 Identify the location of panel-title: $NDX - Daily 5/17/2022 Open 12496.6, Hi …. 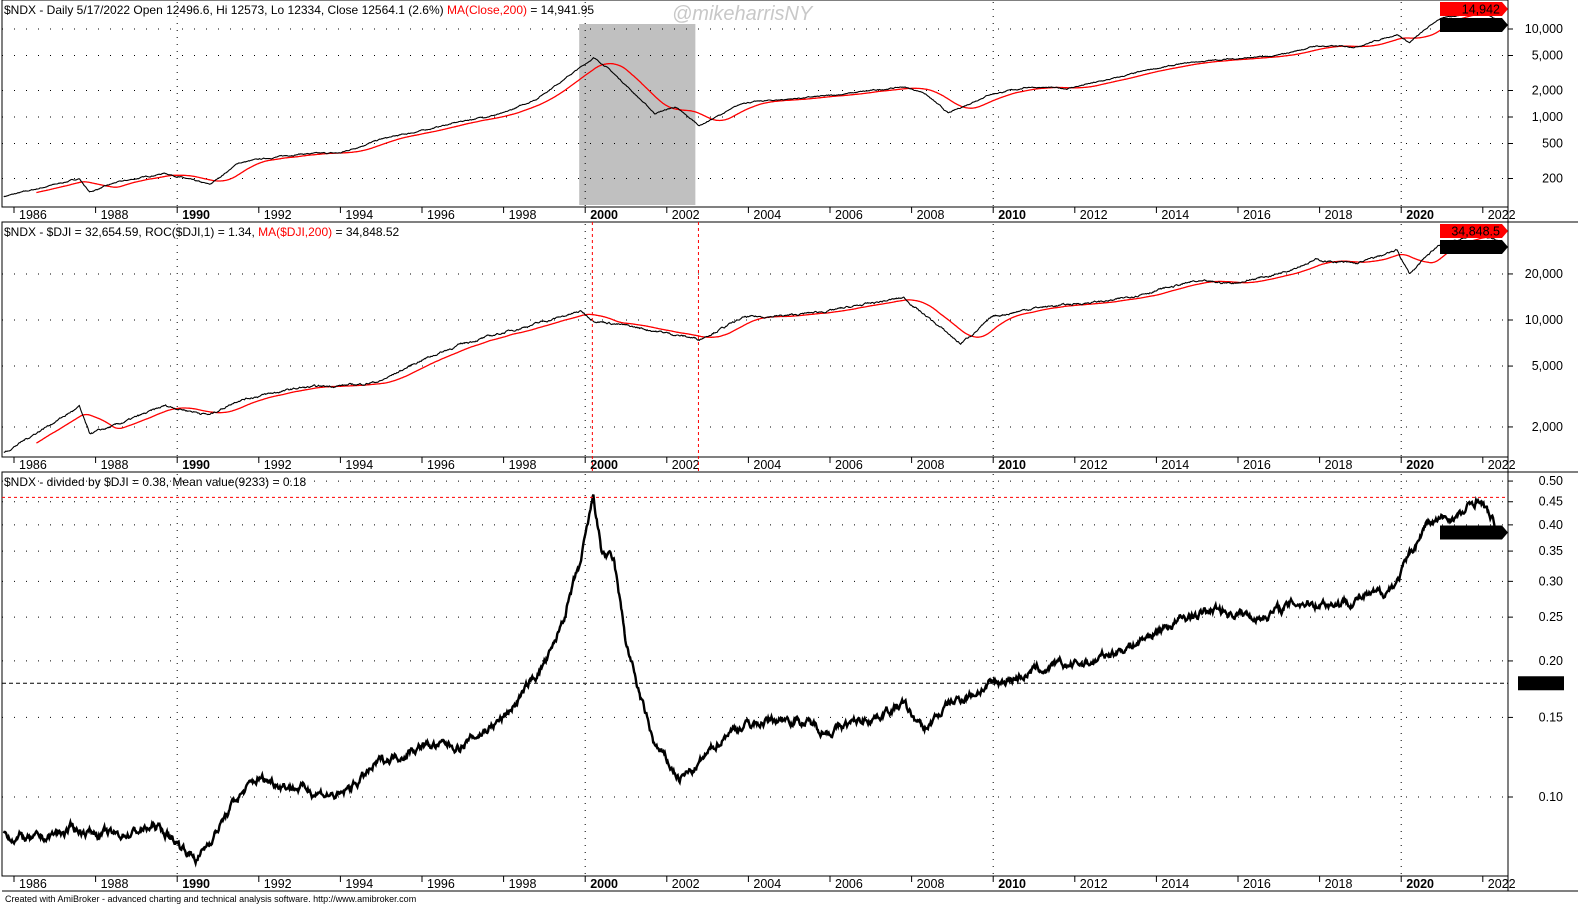
(299, 10).